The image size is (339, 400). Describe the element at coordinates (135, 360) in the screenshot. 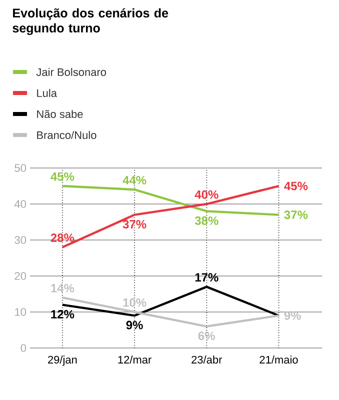

I see `x-tick-label: 12/mar` at that location.